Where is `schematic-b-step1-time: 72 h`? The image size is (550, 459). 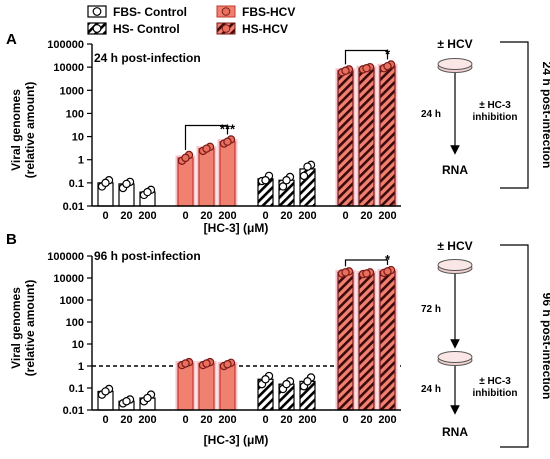 schematic-b-step1-time: 72 h is located at coordinates (431, 309).